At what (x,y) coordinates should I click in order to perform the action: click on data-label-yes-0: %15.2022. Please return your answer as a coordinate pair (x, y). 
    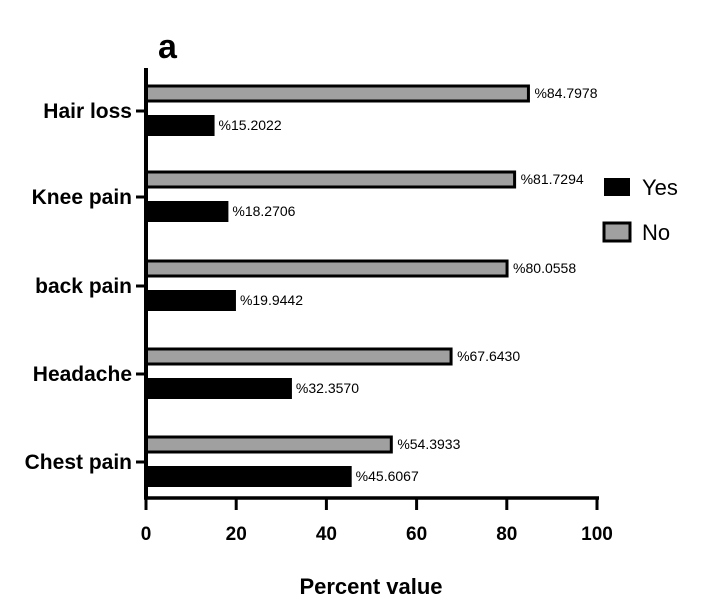
    Looking at the image, I should click on (250, 125).